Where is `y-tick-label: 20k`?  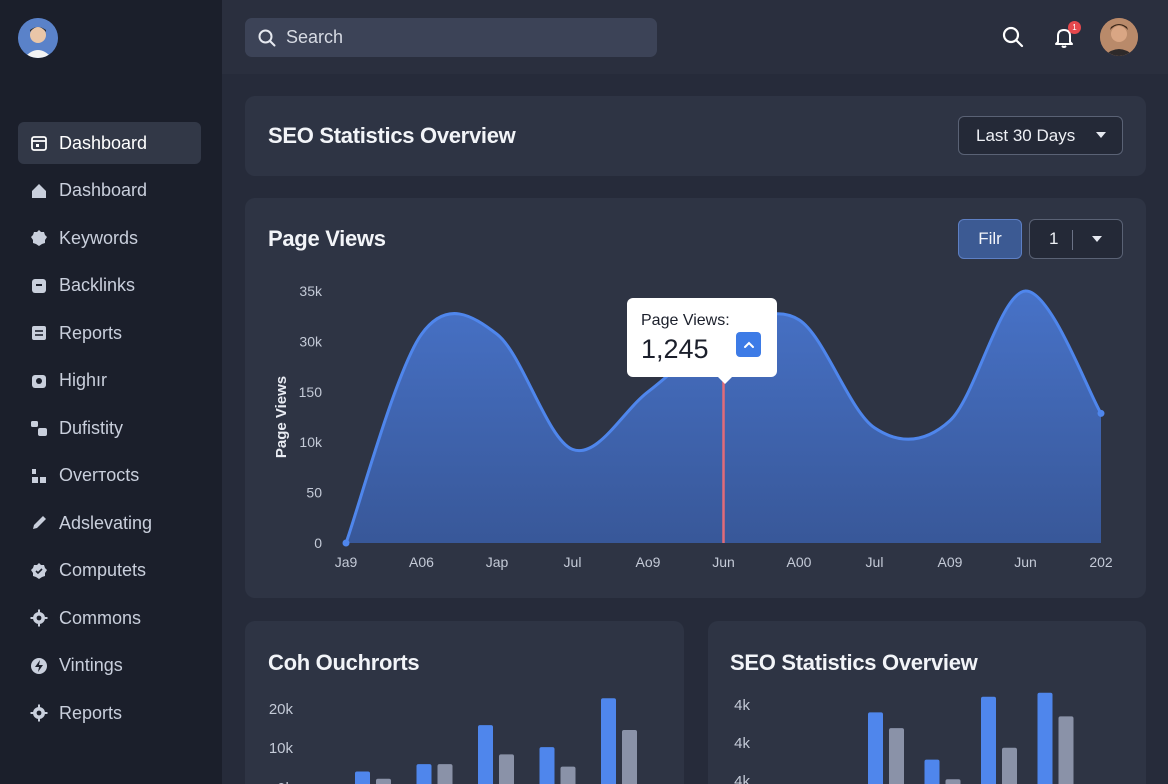
y-tick-label: 20k is located at coordinates (281, 709).